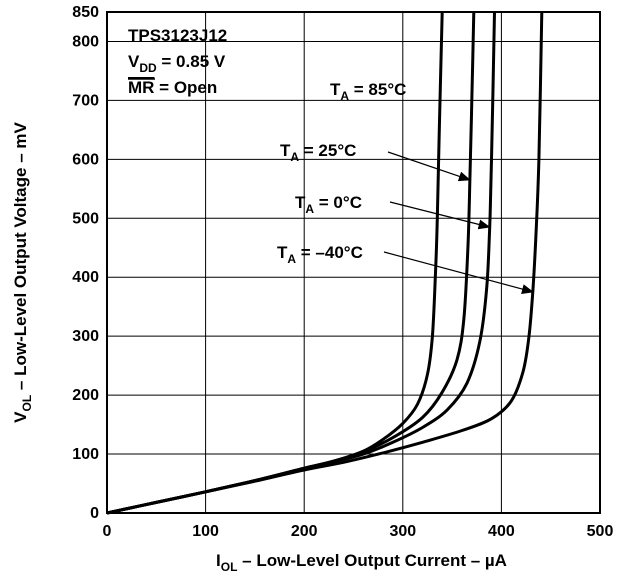 The image size is (621, 577). Describe the element at coordinates (402, 531) in the screenshot. I see `x-tick-label: 300` at that location.